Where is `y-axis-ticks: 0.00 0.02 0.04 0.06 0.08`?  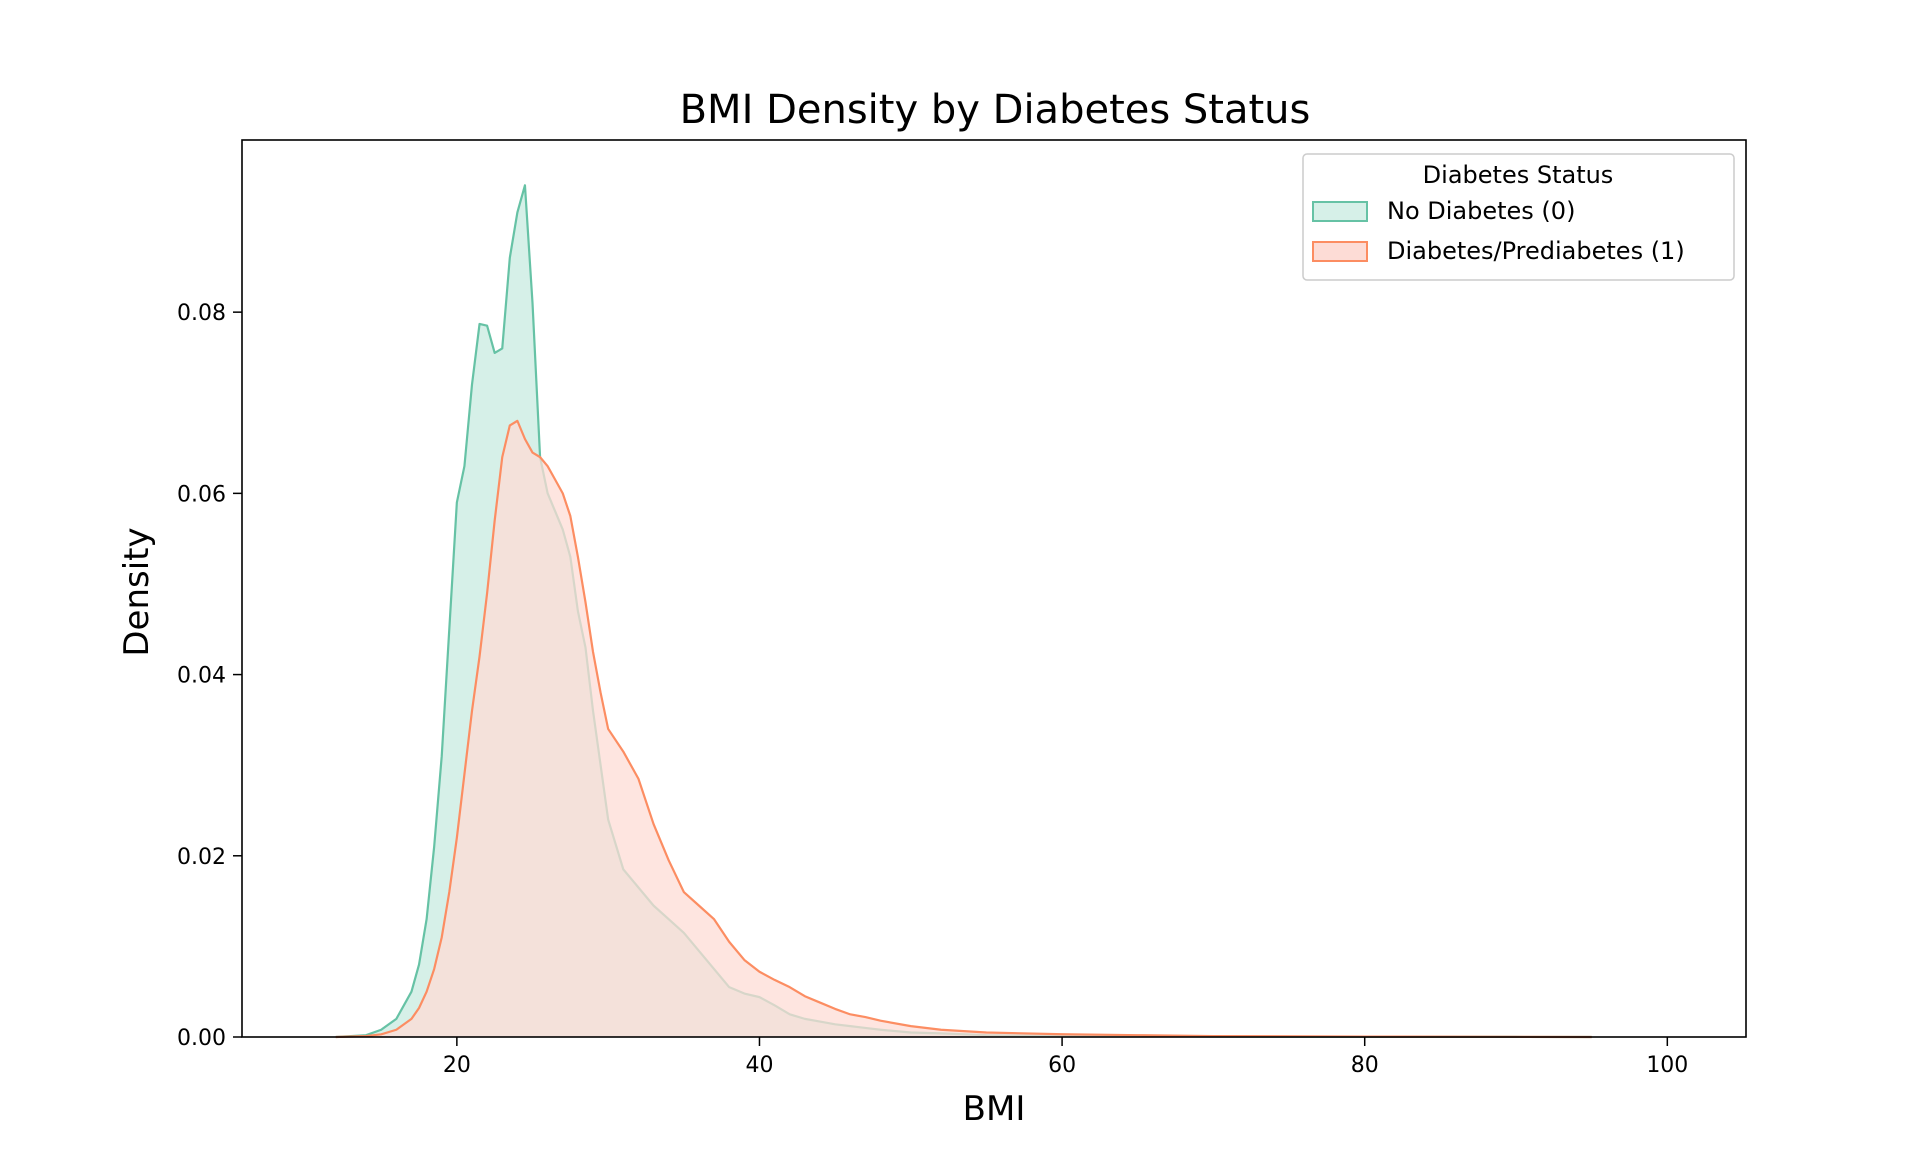 y-axis-ticks: 0.00 0.02 0.04 0.06 0.08 is located at coordinates (209, 676).